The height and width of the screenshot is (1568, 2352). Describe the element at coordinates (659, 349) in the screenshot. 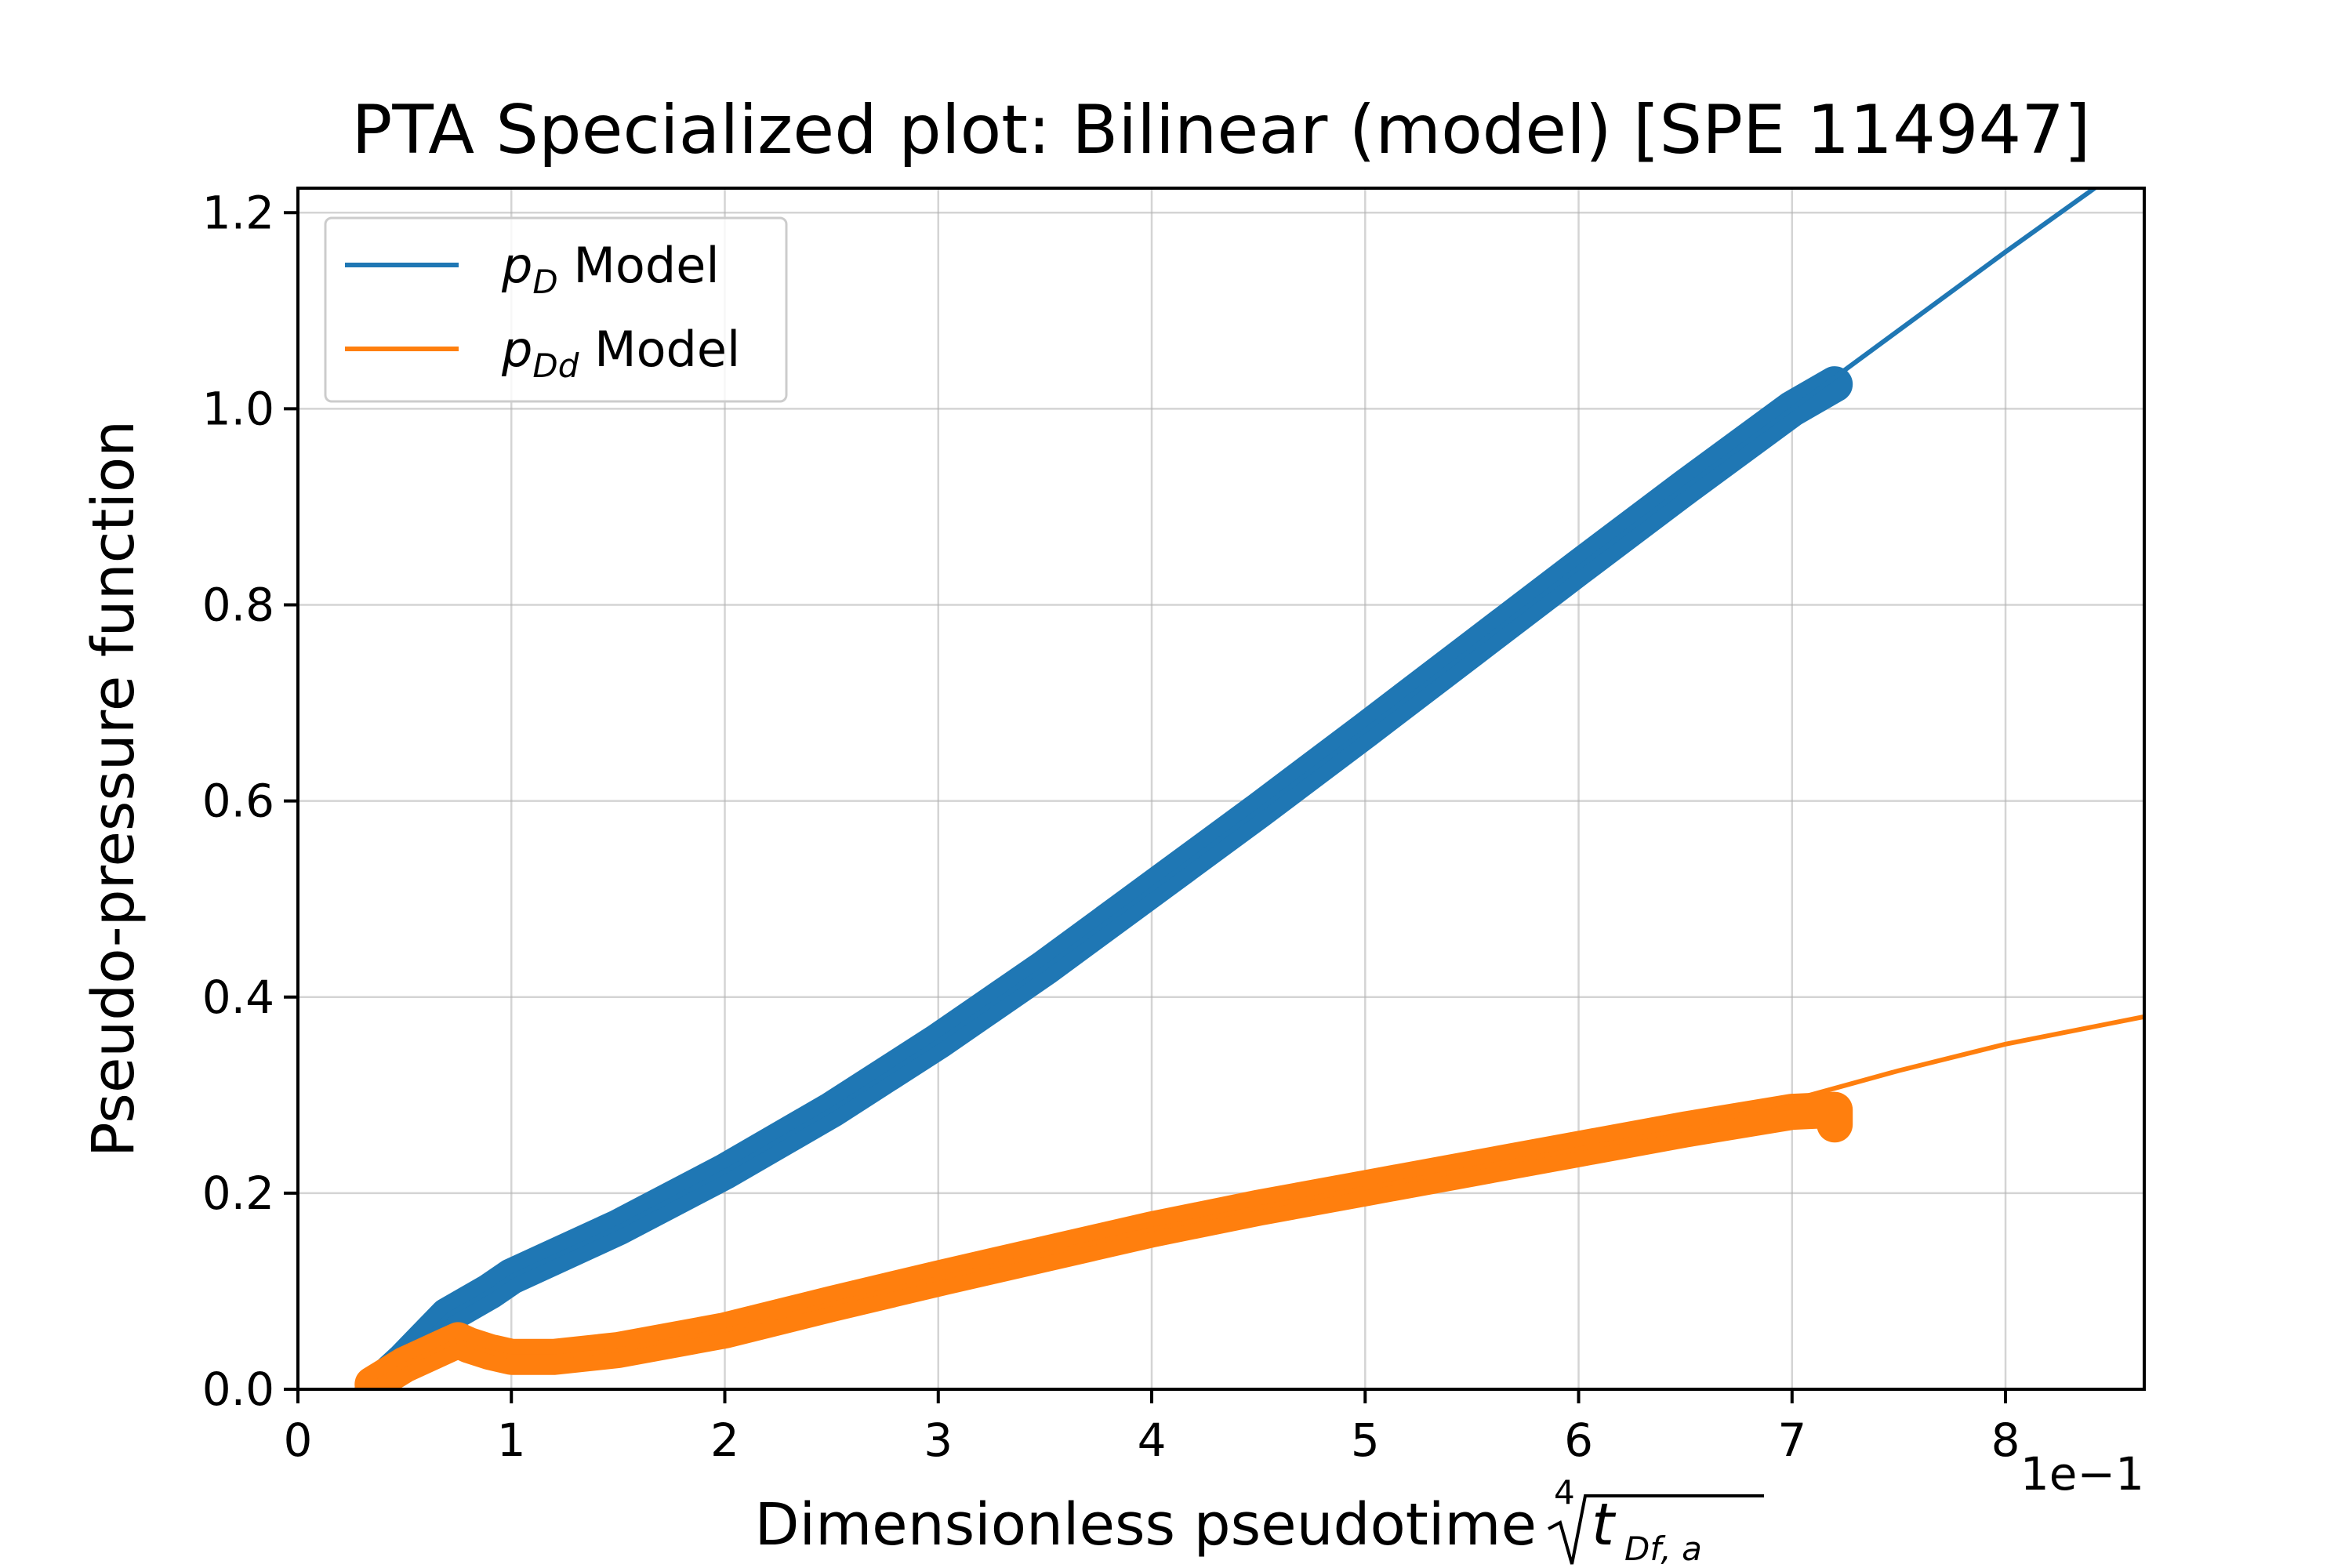

I see `legend-label-pdd-rest: Model` at that location.